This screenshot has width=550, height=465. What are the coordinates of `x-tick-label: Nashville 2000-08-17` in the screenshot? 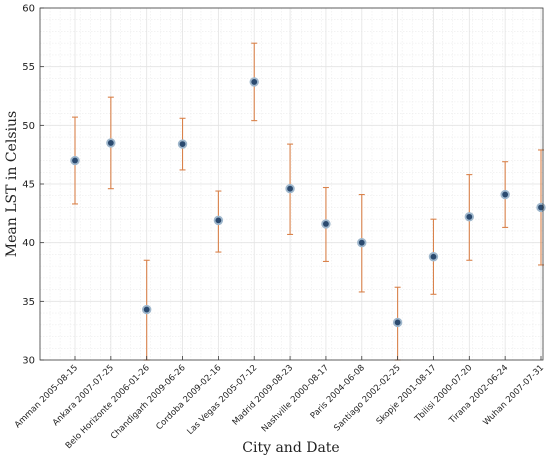 It's located at (295, 398).